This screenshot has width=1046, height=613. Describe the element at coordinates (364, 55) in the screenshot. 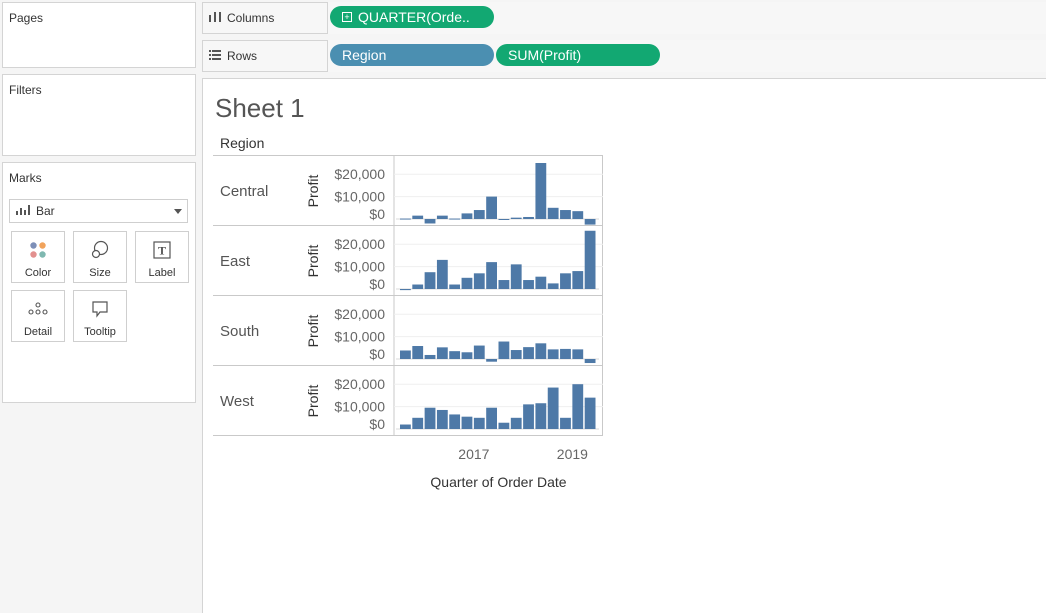

I see `pill-label: Region` at that location.